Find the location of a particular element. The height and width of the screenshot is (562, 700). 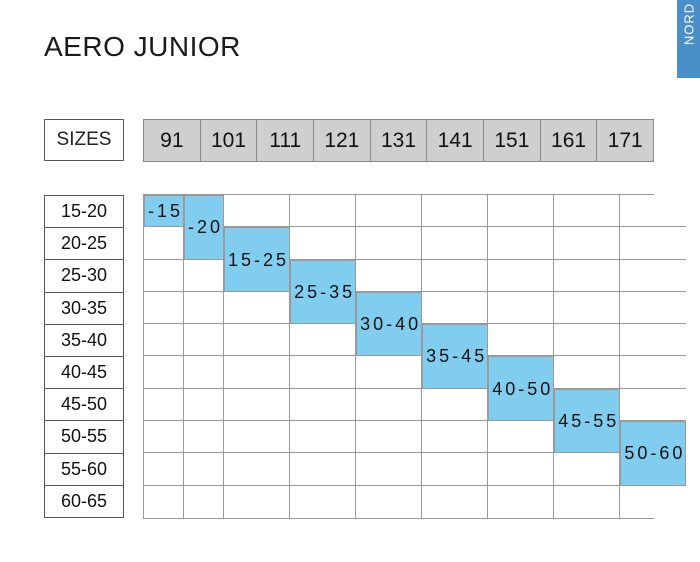

side-tab: NORD is located at coordinates (688, 39).